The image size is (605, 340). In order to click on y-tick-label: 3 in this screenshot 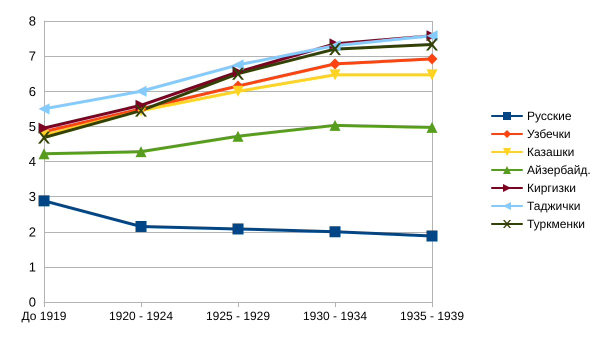, I will do `click(32, 196)`.